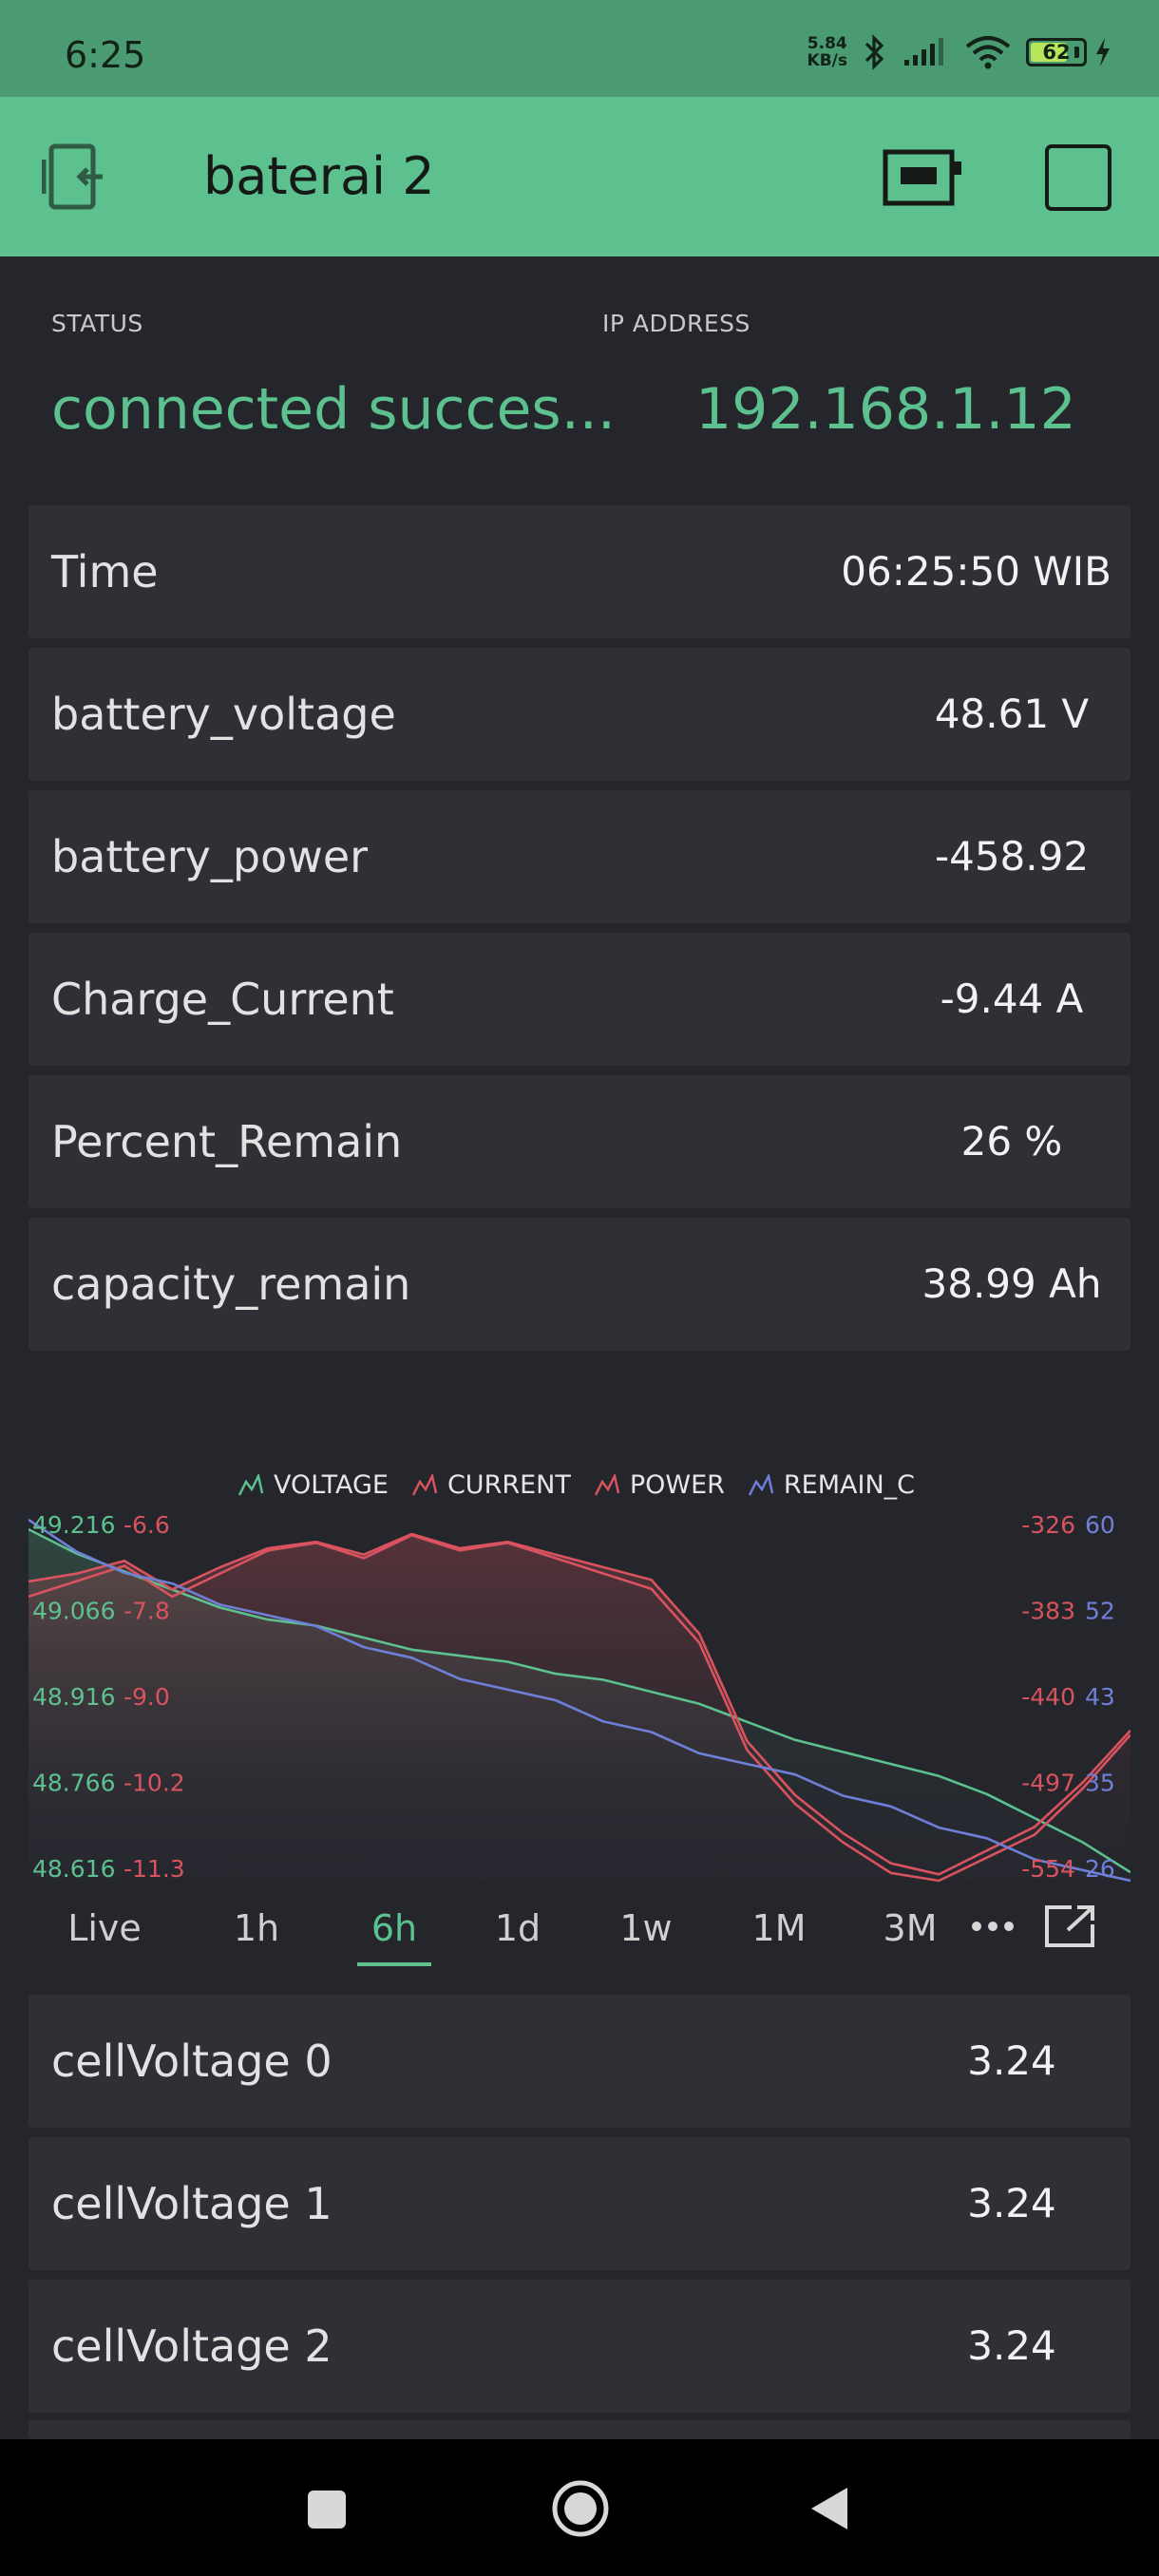 The width and height of the screenshot is (1159, 2576). Describe the element at coordinates (849, 1485) in the screenshot. I see `legend-label: REMAIN_C` at that location.